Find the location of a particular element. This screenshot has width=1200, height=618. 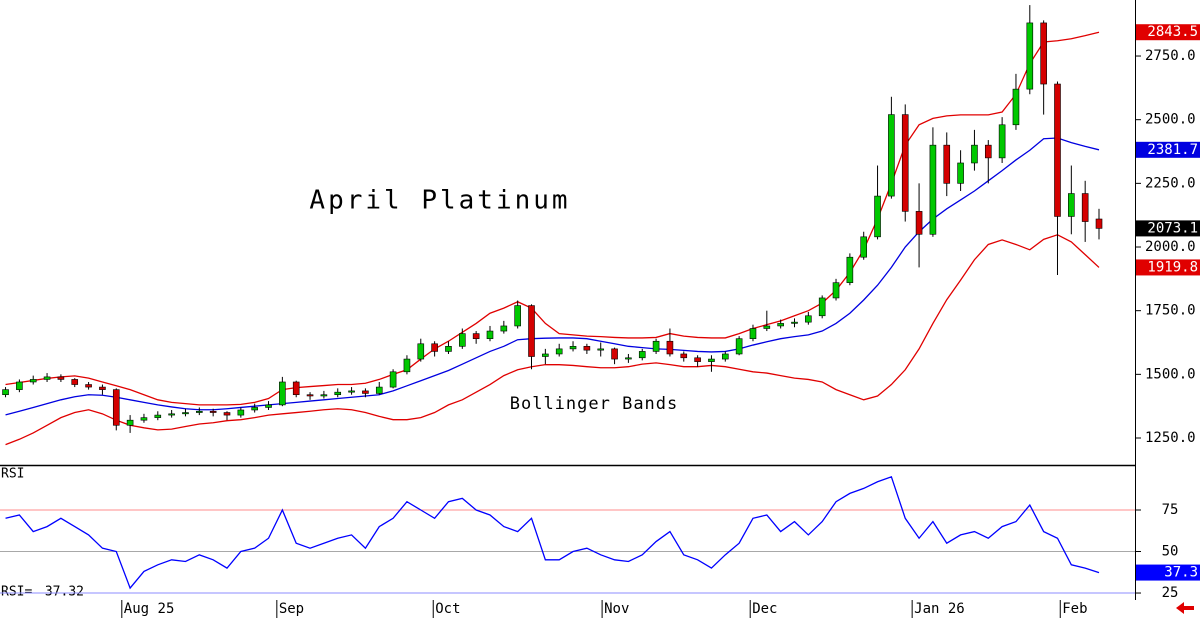

y-tick-label: 2500.0 is located at coordinates (1170, 120).